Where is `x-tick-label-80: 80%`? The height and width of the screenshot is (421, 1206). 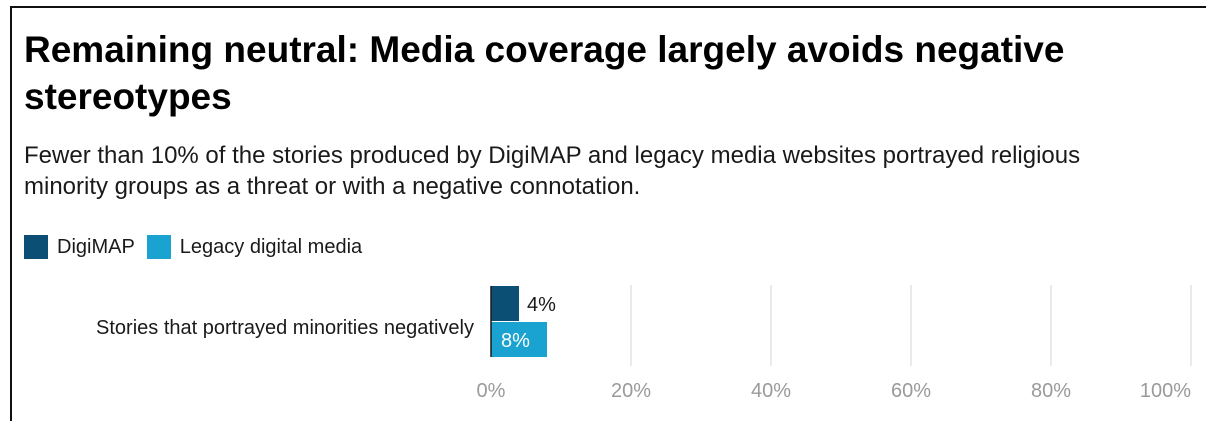 x-tick-label-80: 80% is located at coordinates (1051, 391).